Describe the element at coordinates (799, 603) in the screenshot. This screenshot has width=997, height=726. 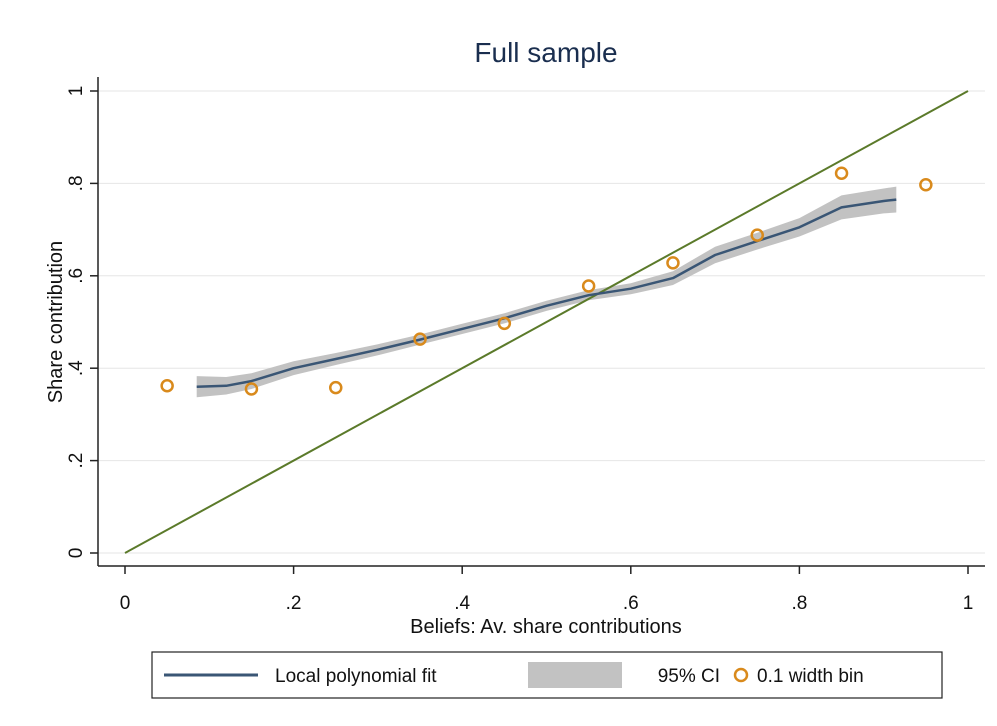
I see `x-tick-label-4: .8` at that location.